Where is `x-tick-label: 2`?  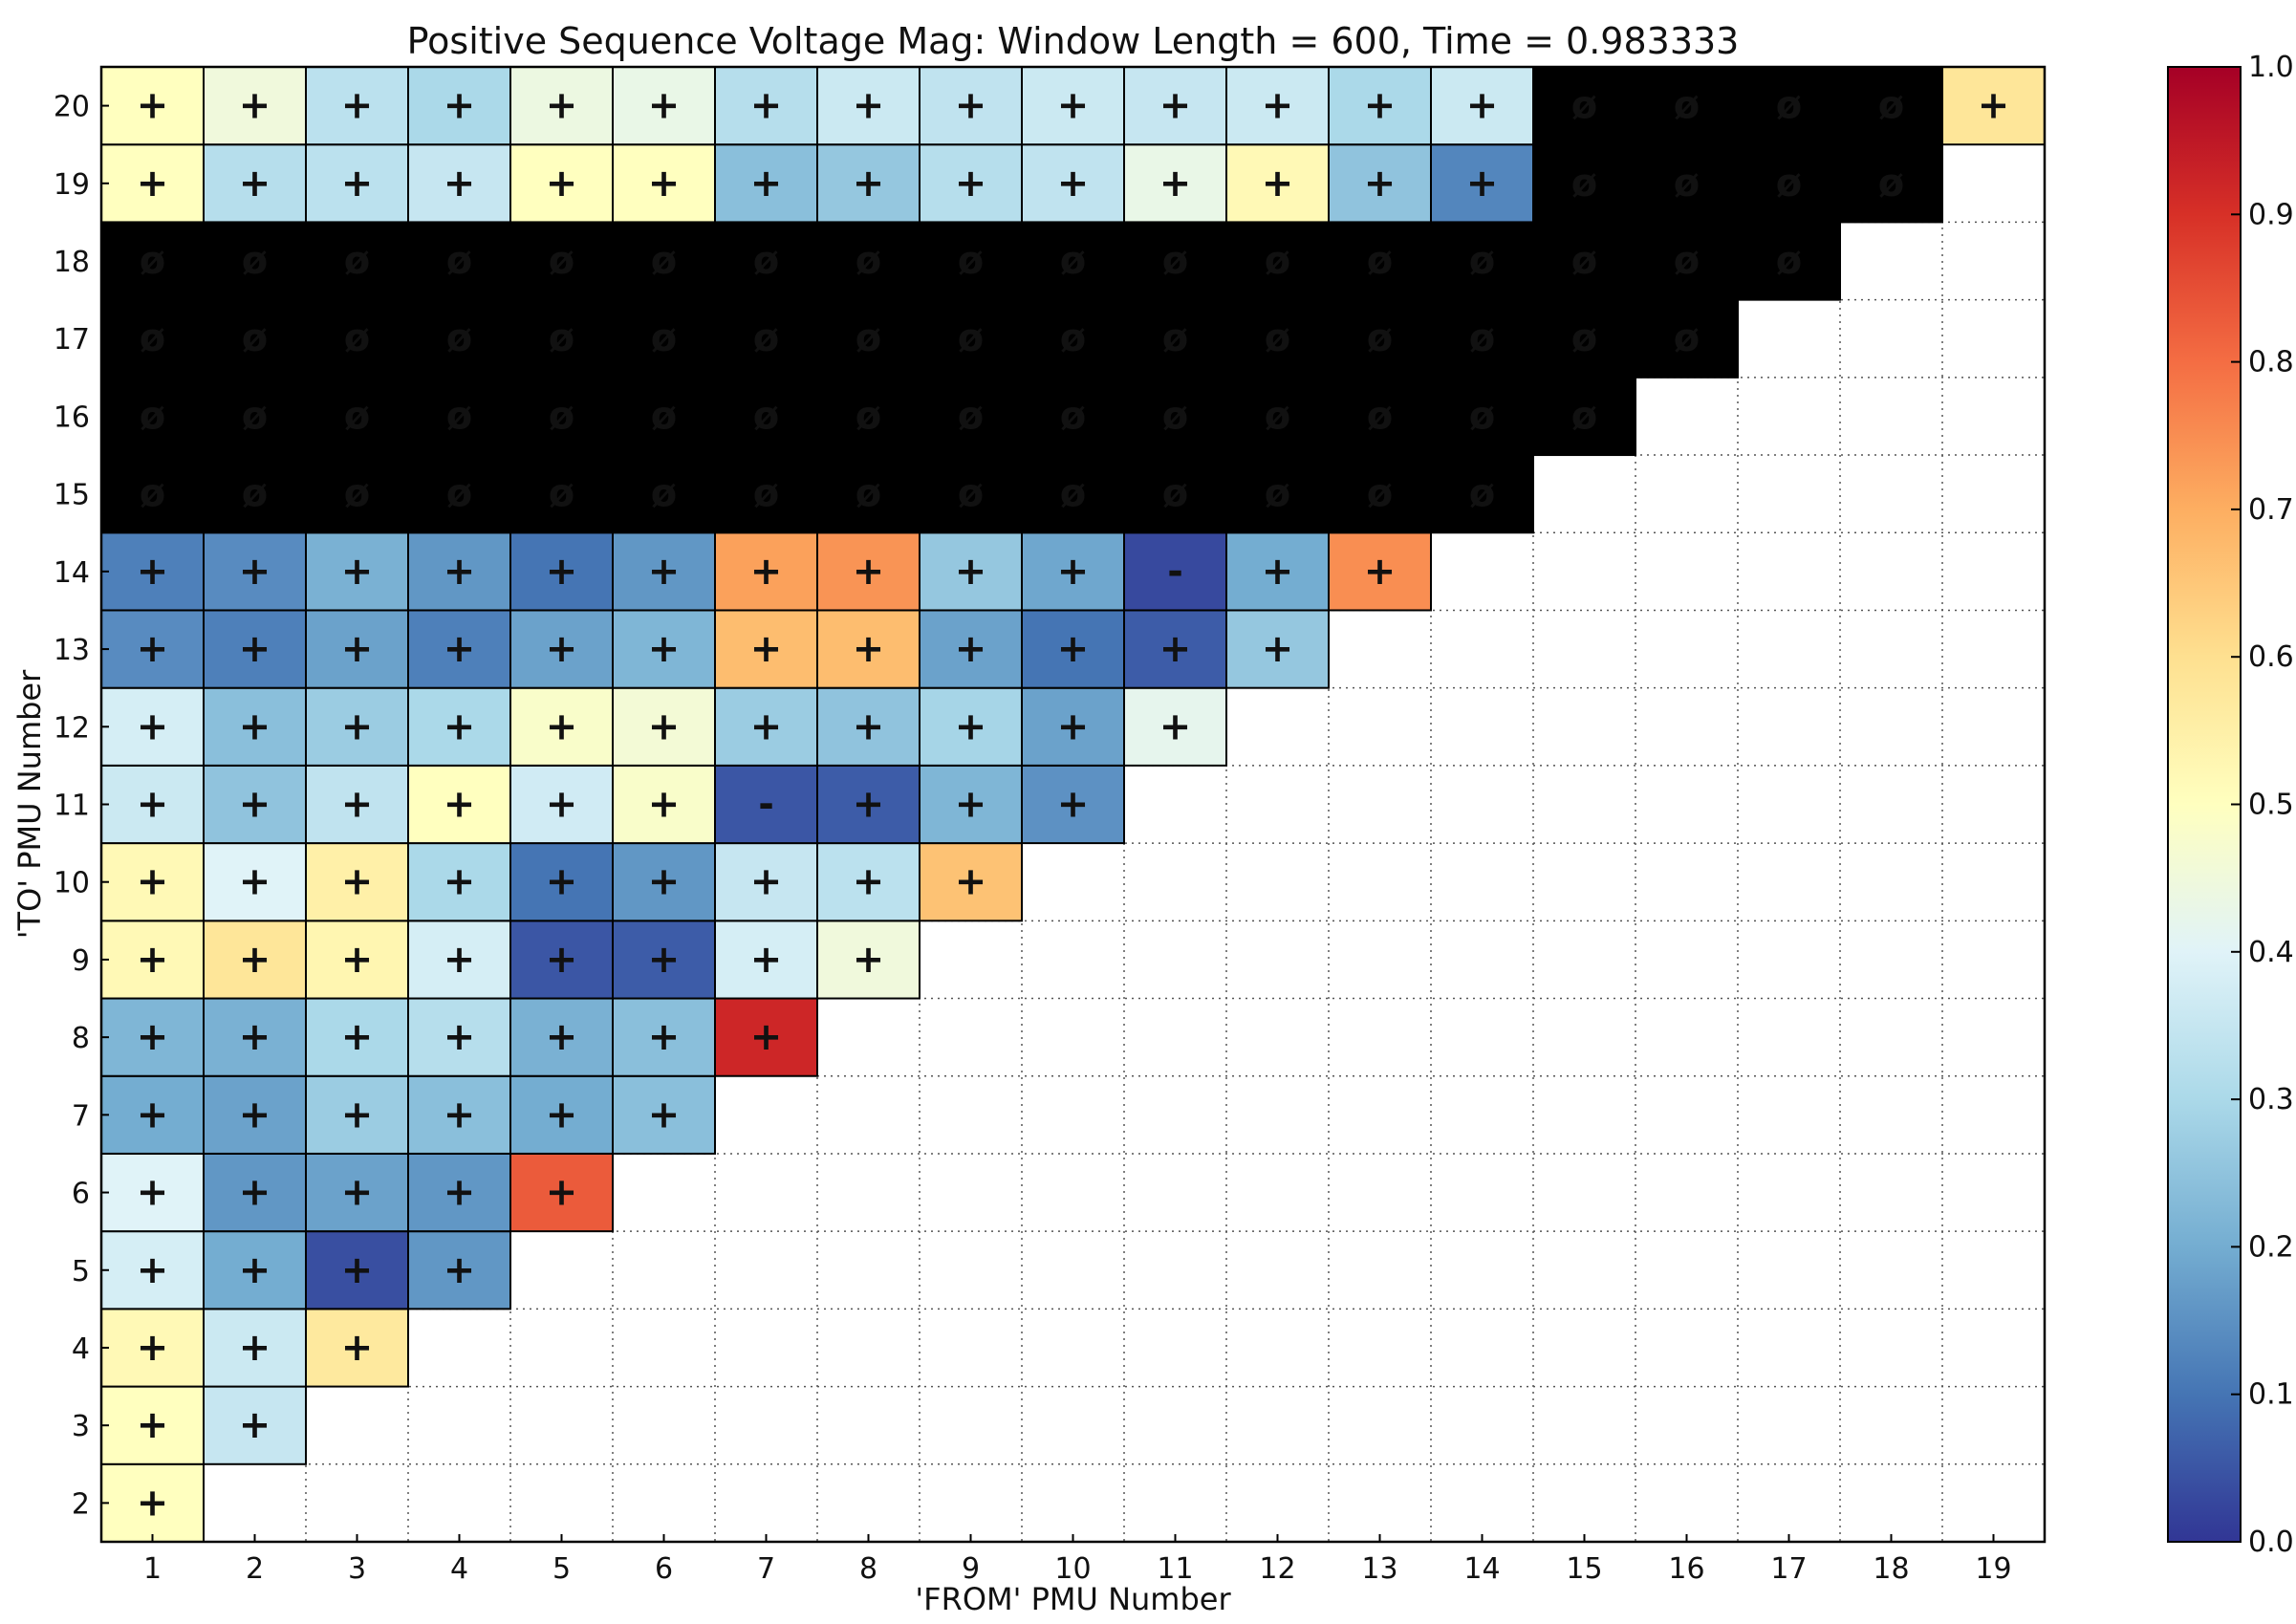 x-tick-label: 2 is located at coordinates (255, 1569).